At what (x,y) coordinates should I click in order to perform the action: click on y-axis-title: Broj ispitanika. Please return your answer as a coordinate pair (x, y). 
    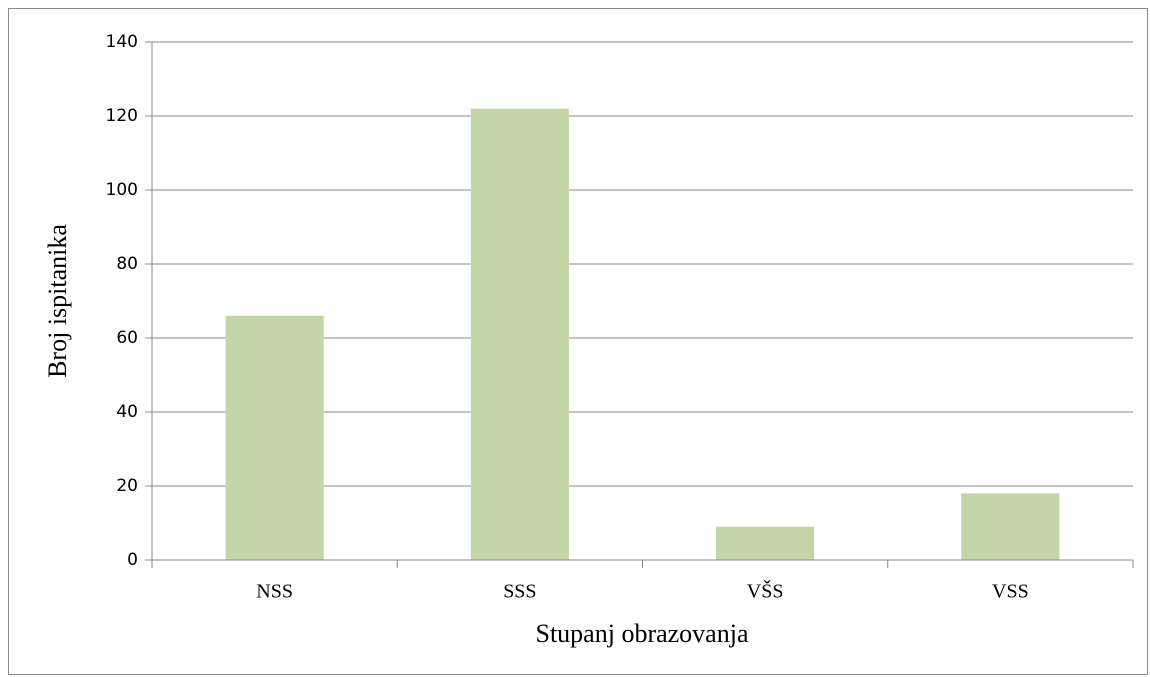
    Looking at the image, I should click on (57, 301).